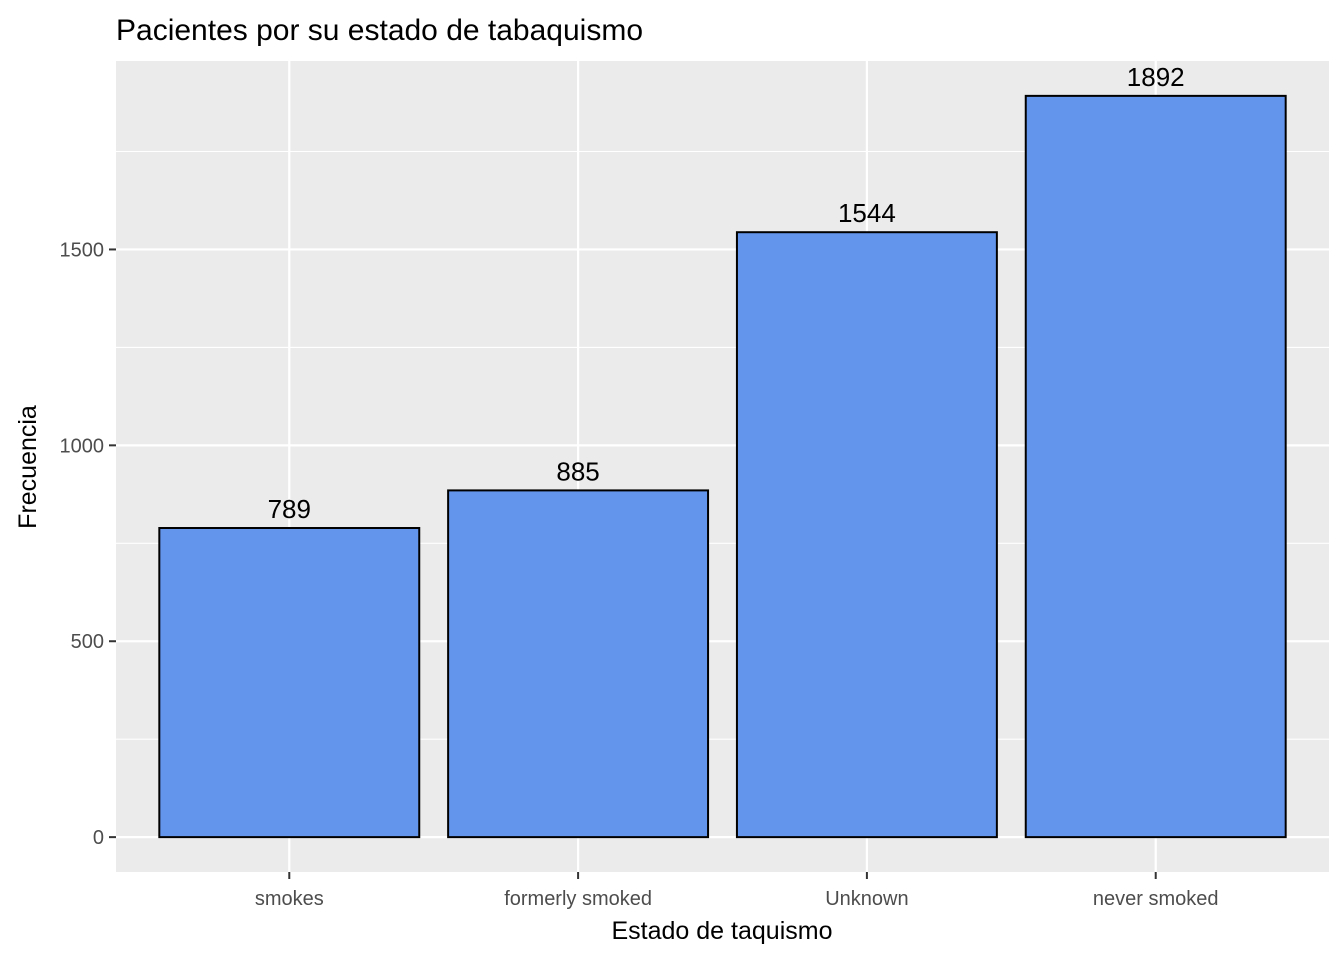 The image size is (1344, 960). Describe the element at coordinates (866, 535) in the screenshot. I see `bar-unknown` at that location.